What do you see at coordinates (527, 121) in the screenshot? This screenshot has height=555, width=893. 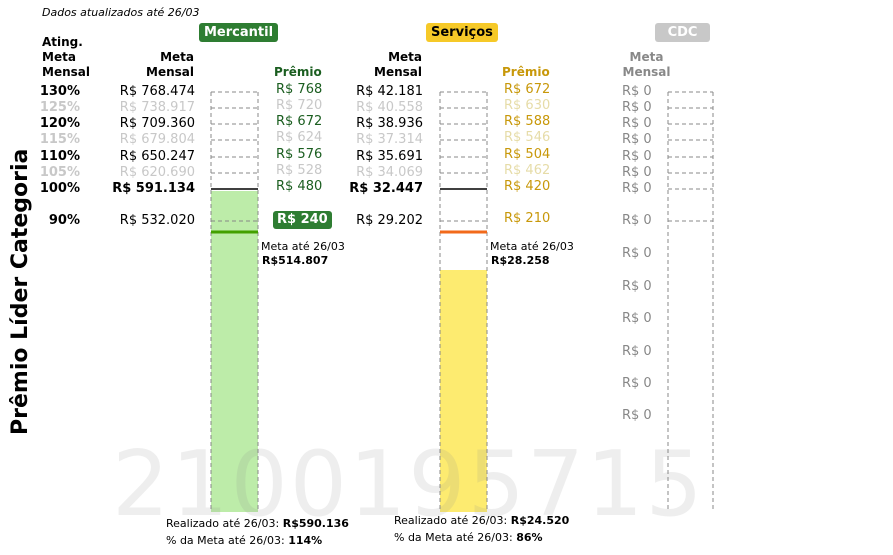 I see `servicos-premio-value: R$ 588` at bounding box center [527, 121].